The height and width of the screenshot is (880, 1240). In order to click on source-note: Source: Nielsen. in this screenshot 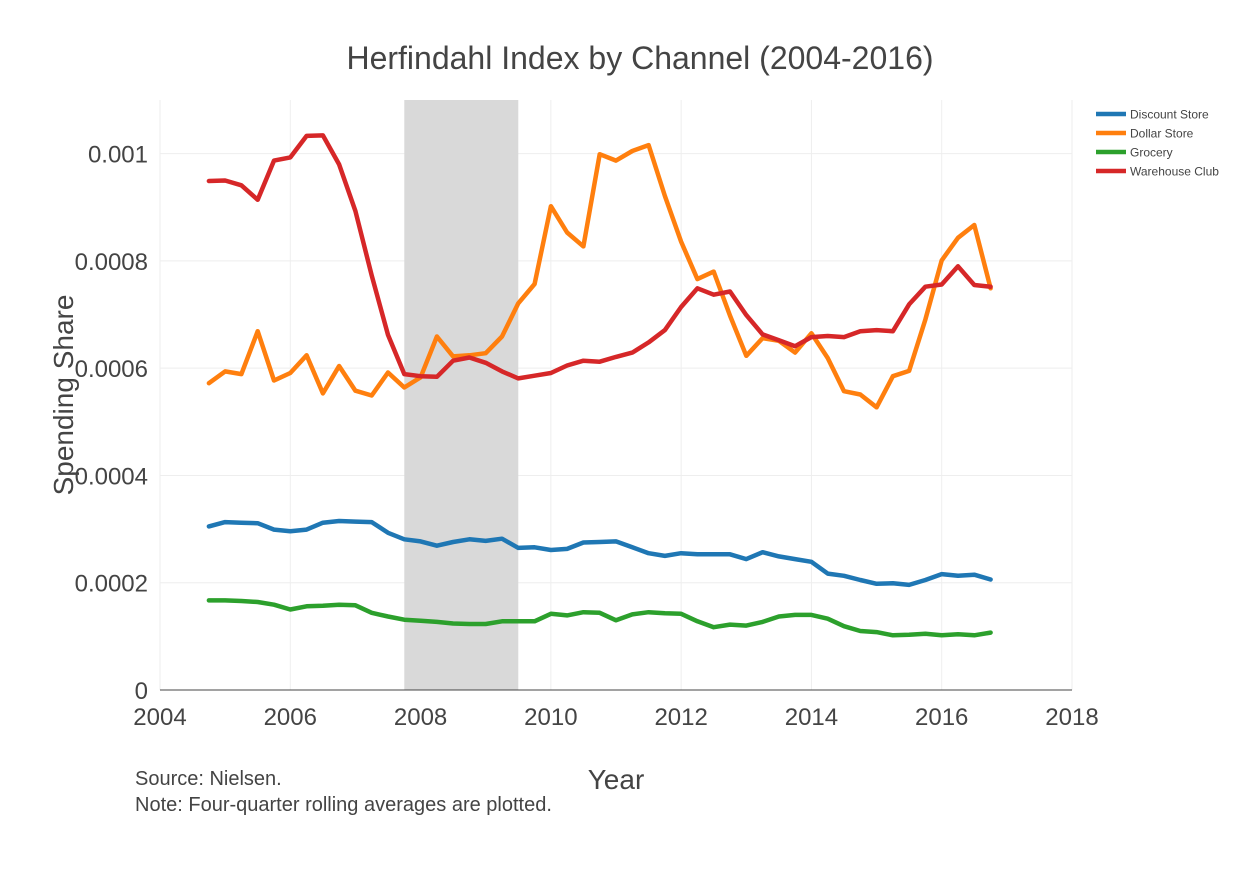, I will do `click(208, 779)`.